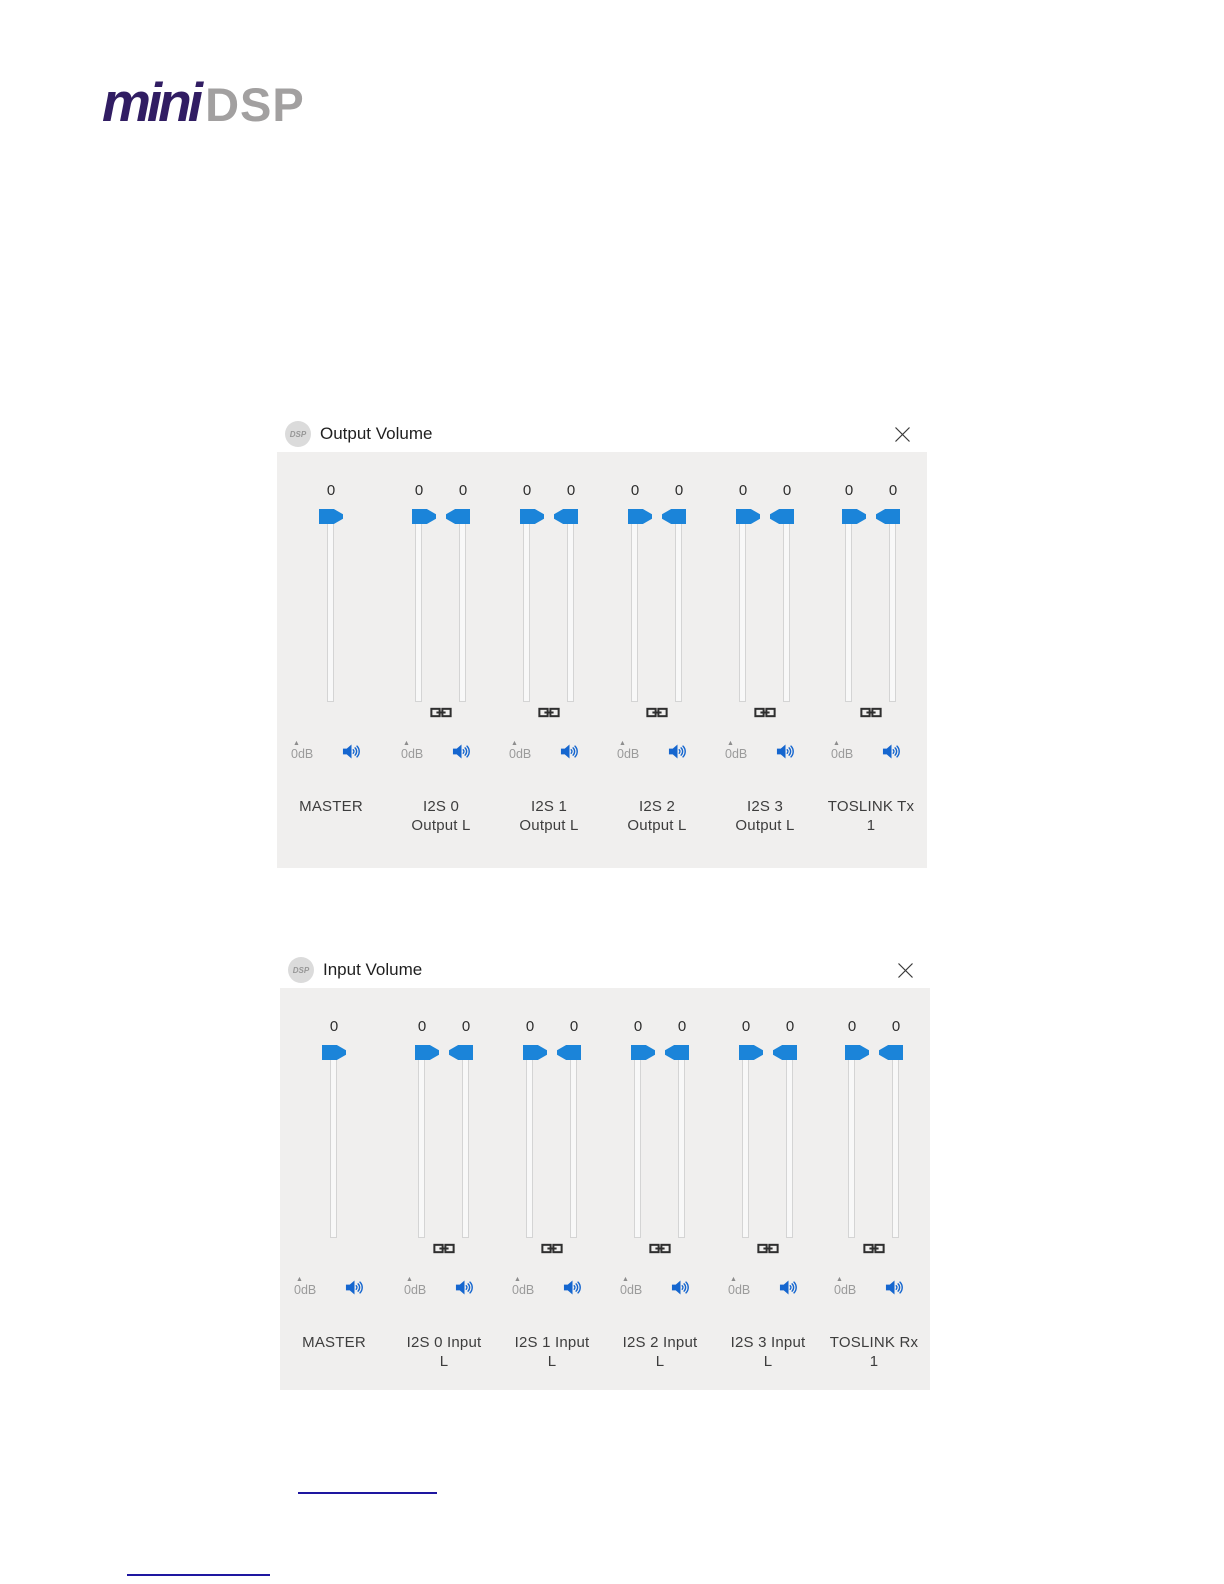 Image resolution: width=1224 pixels, height=1584 pixels. What do you see at coordinates (768, 1189) in the screenshot?
I see `channel-i2s-3-input-l: 0 0 ▲ 0dB I2S 3 Input L` at bounding box center [768, 1189].